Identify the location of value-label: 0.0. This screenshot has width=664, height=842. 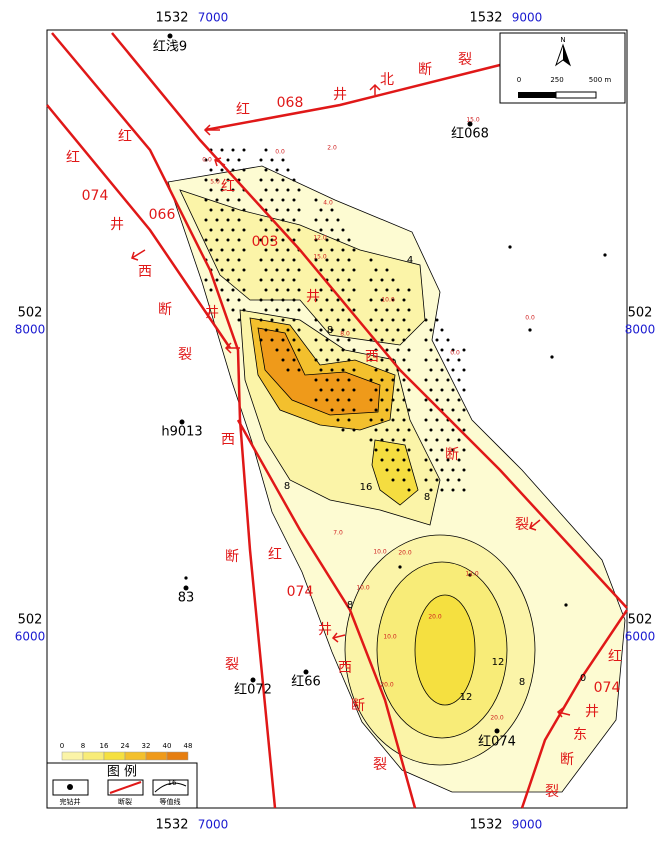
(280, 152).